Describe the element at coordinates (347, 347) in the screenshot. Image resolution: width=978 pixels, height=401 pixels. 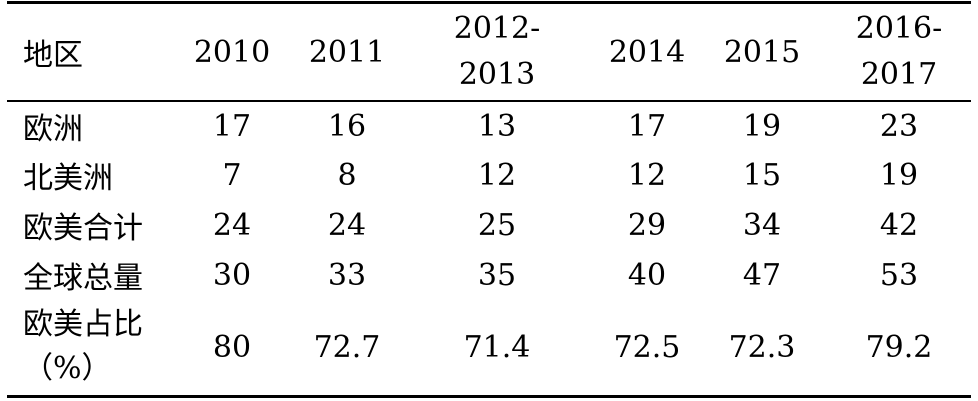
I see `table-cell: 72.7` at that location.